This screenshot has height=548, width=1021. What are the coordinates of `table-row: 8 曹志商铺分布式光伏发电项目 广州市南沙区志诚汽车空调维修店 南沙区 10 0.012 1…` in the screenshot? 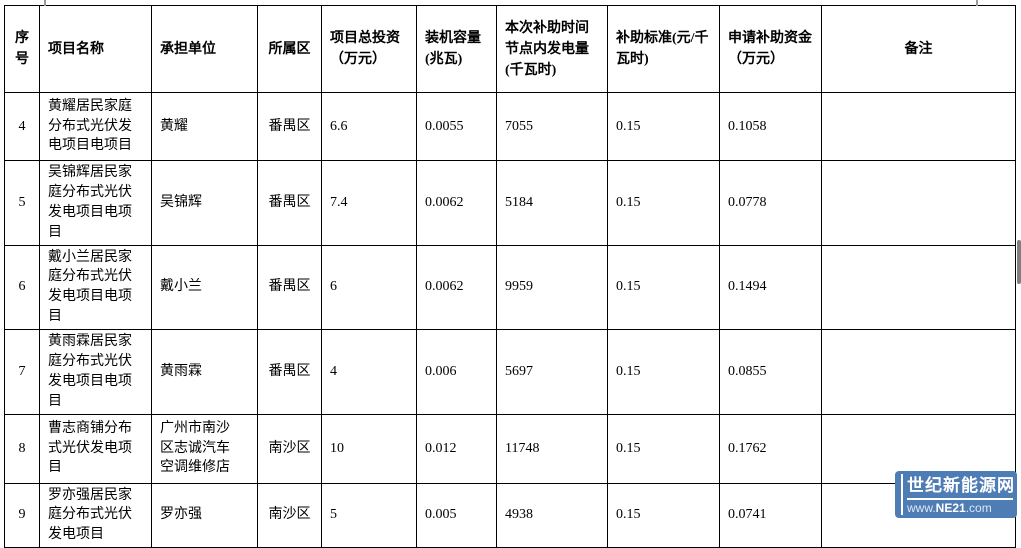 It's located at (510, 448).